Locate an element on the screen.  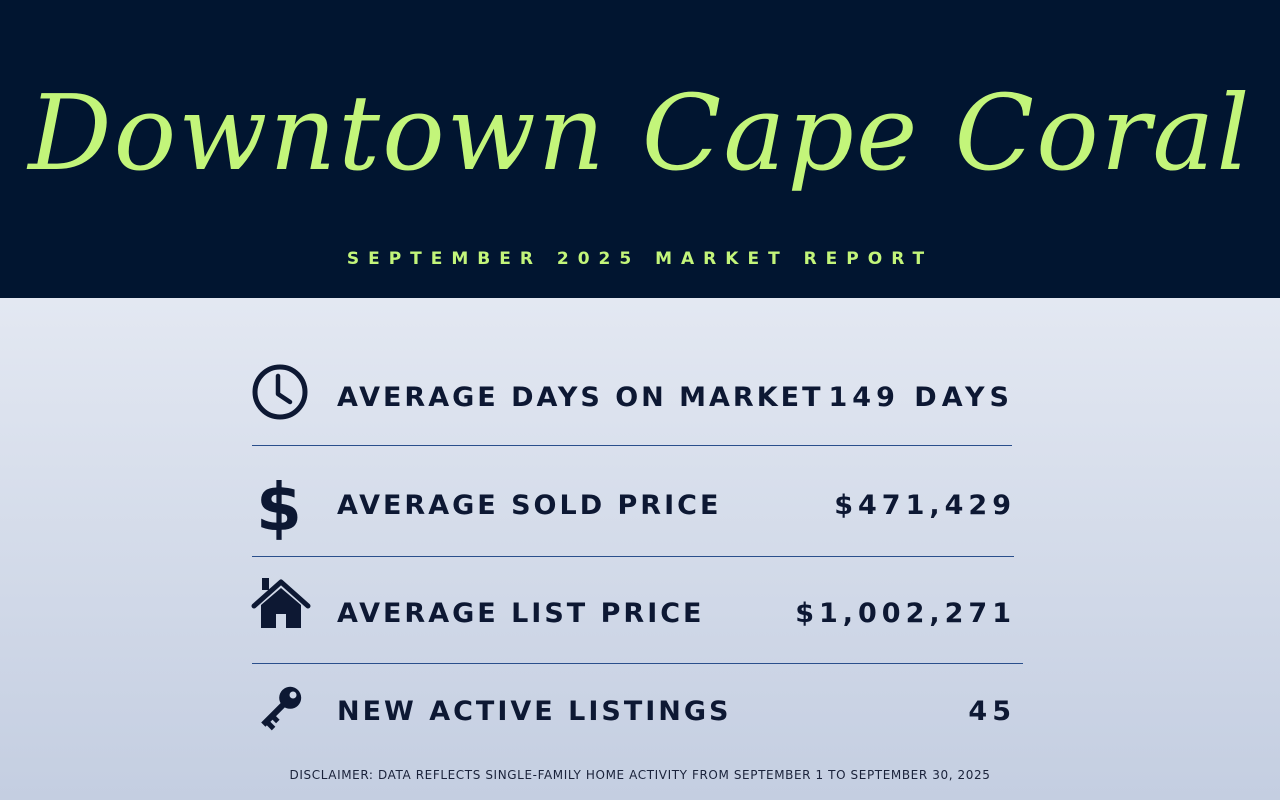
report-subtitle: SEPTEMBER 2025 MARKET REPORT is located at coordinates (640, 259).